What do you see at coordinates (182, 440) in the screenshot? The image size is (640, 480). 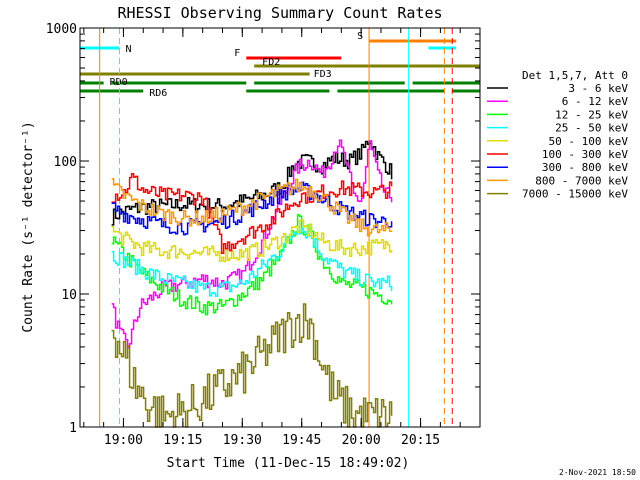 I see `x-tick-label: 19:15` at bounding box center [182, 440].